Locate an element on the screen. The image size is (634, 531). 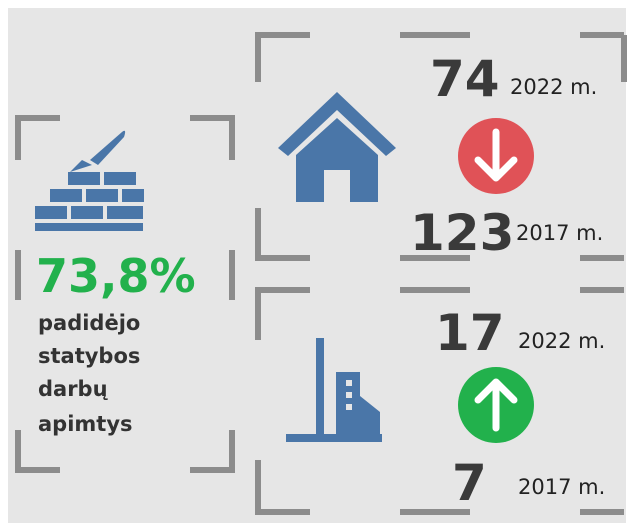
down-arrow is located at coordinates (496, 155).